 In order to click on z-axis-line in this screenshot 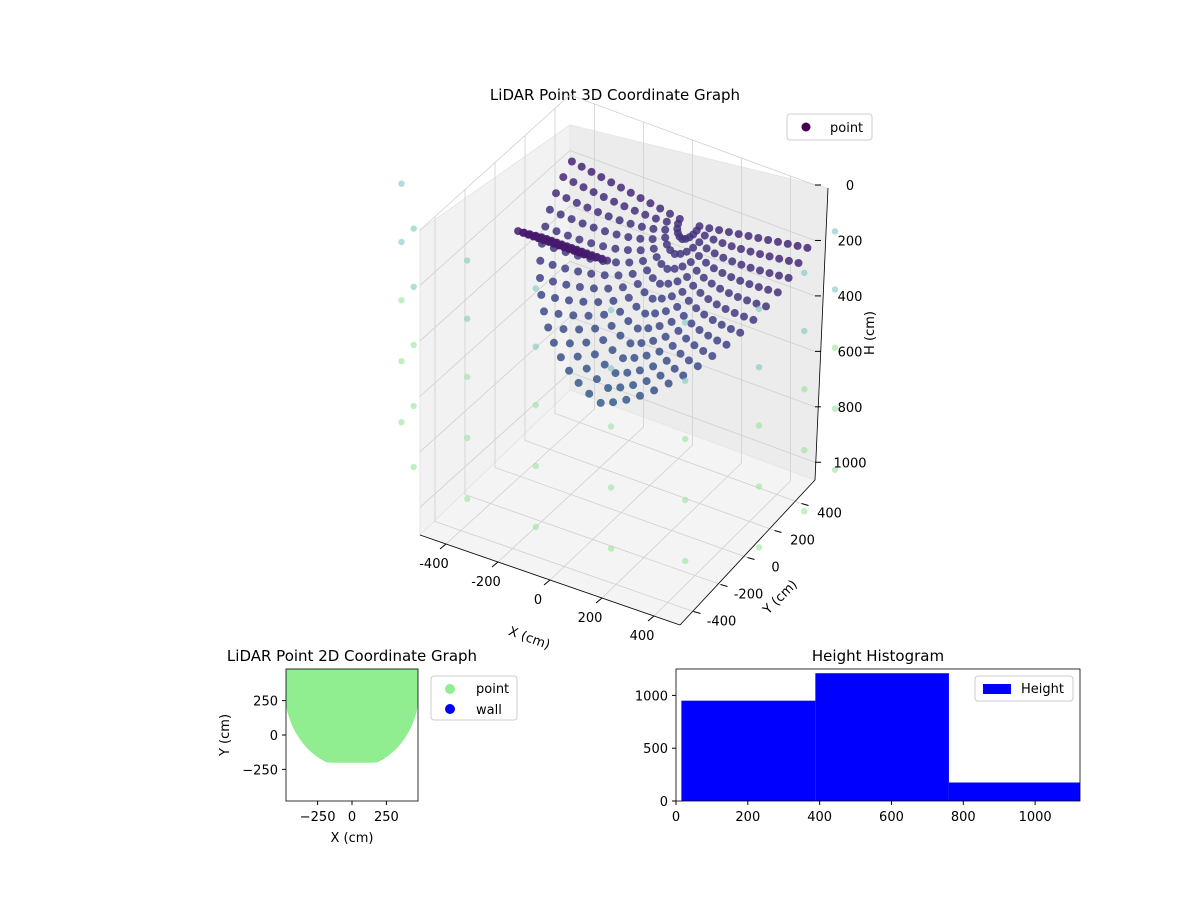, I will do `click(821, 334)`.